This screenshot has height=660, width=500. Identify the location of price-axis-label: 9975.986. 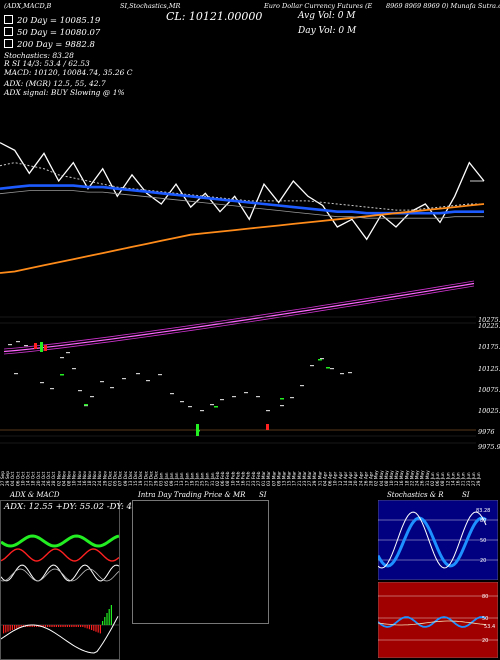
(489, 447).